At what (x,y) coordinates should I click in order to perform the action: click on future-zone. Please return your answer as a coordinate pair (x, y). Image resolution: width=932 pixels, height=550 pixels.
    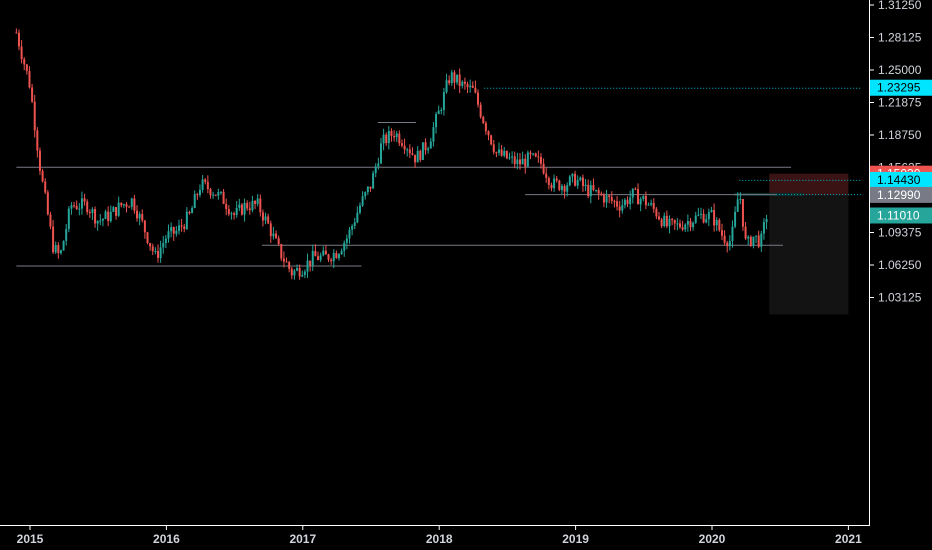
    Looking at the image, I should click on (809, 254).